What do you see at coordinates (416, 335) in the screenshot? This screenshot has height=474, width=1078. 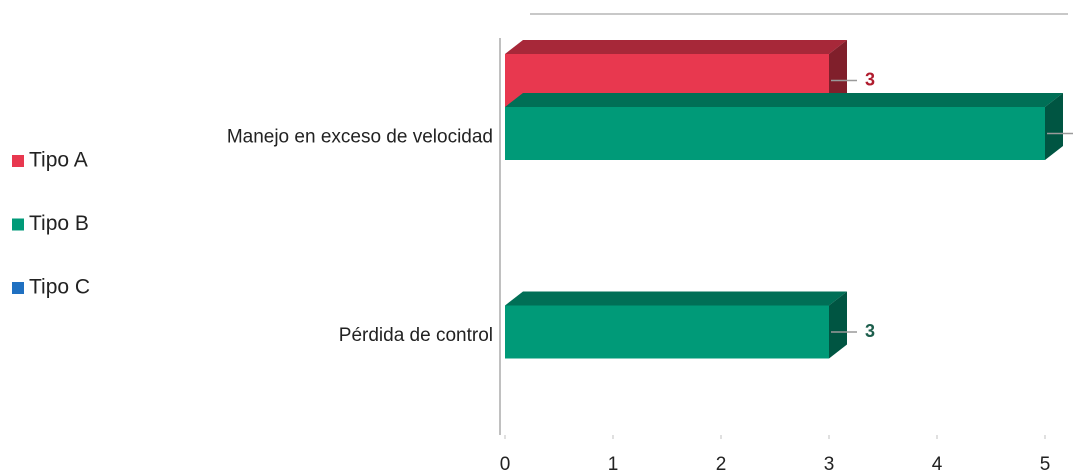 I see `y-tick-label: Pérdida de control` at bounding box center [416, 335].